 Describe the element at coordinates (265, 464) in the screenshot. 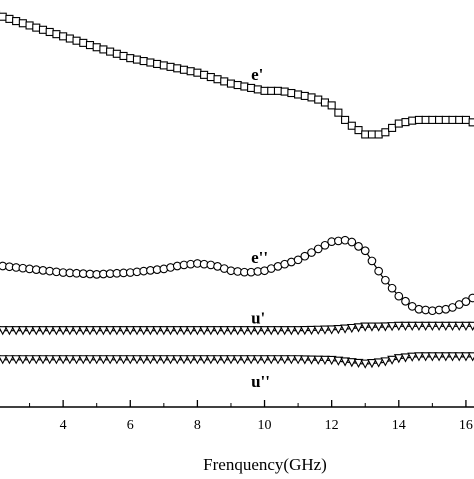

I see `x-axis-title: Frenquency(GHz)` at that location.